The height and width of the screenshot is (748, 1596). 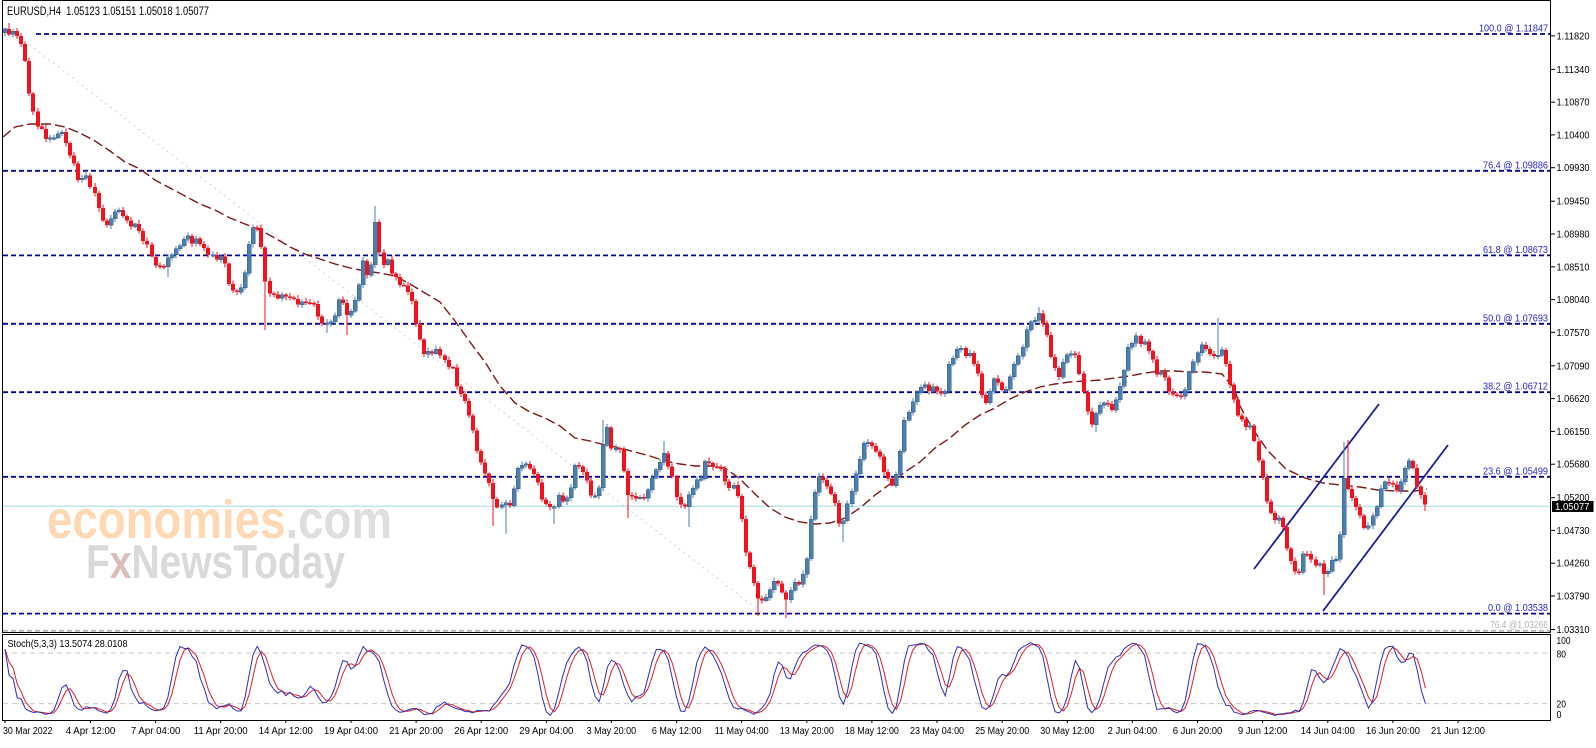 I want to click on svg-text: 4 Apr 12:00, so click(x=91, y=731).